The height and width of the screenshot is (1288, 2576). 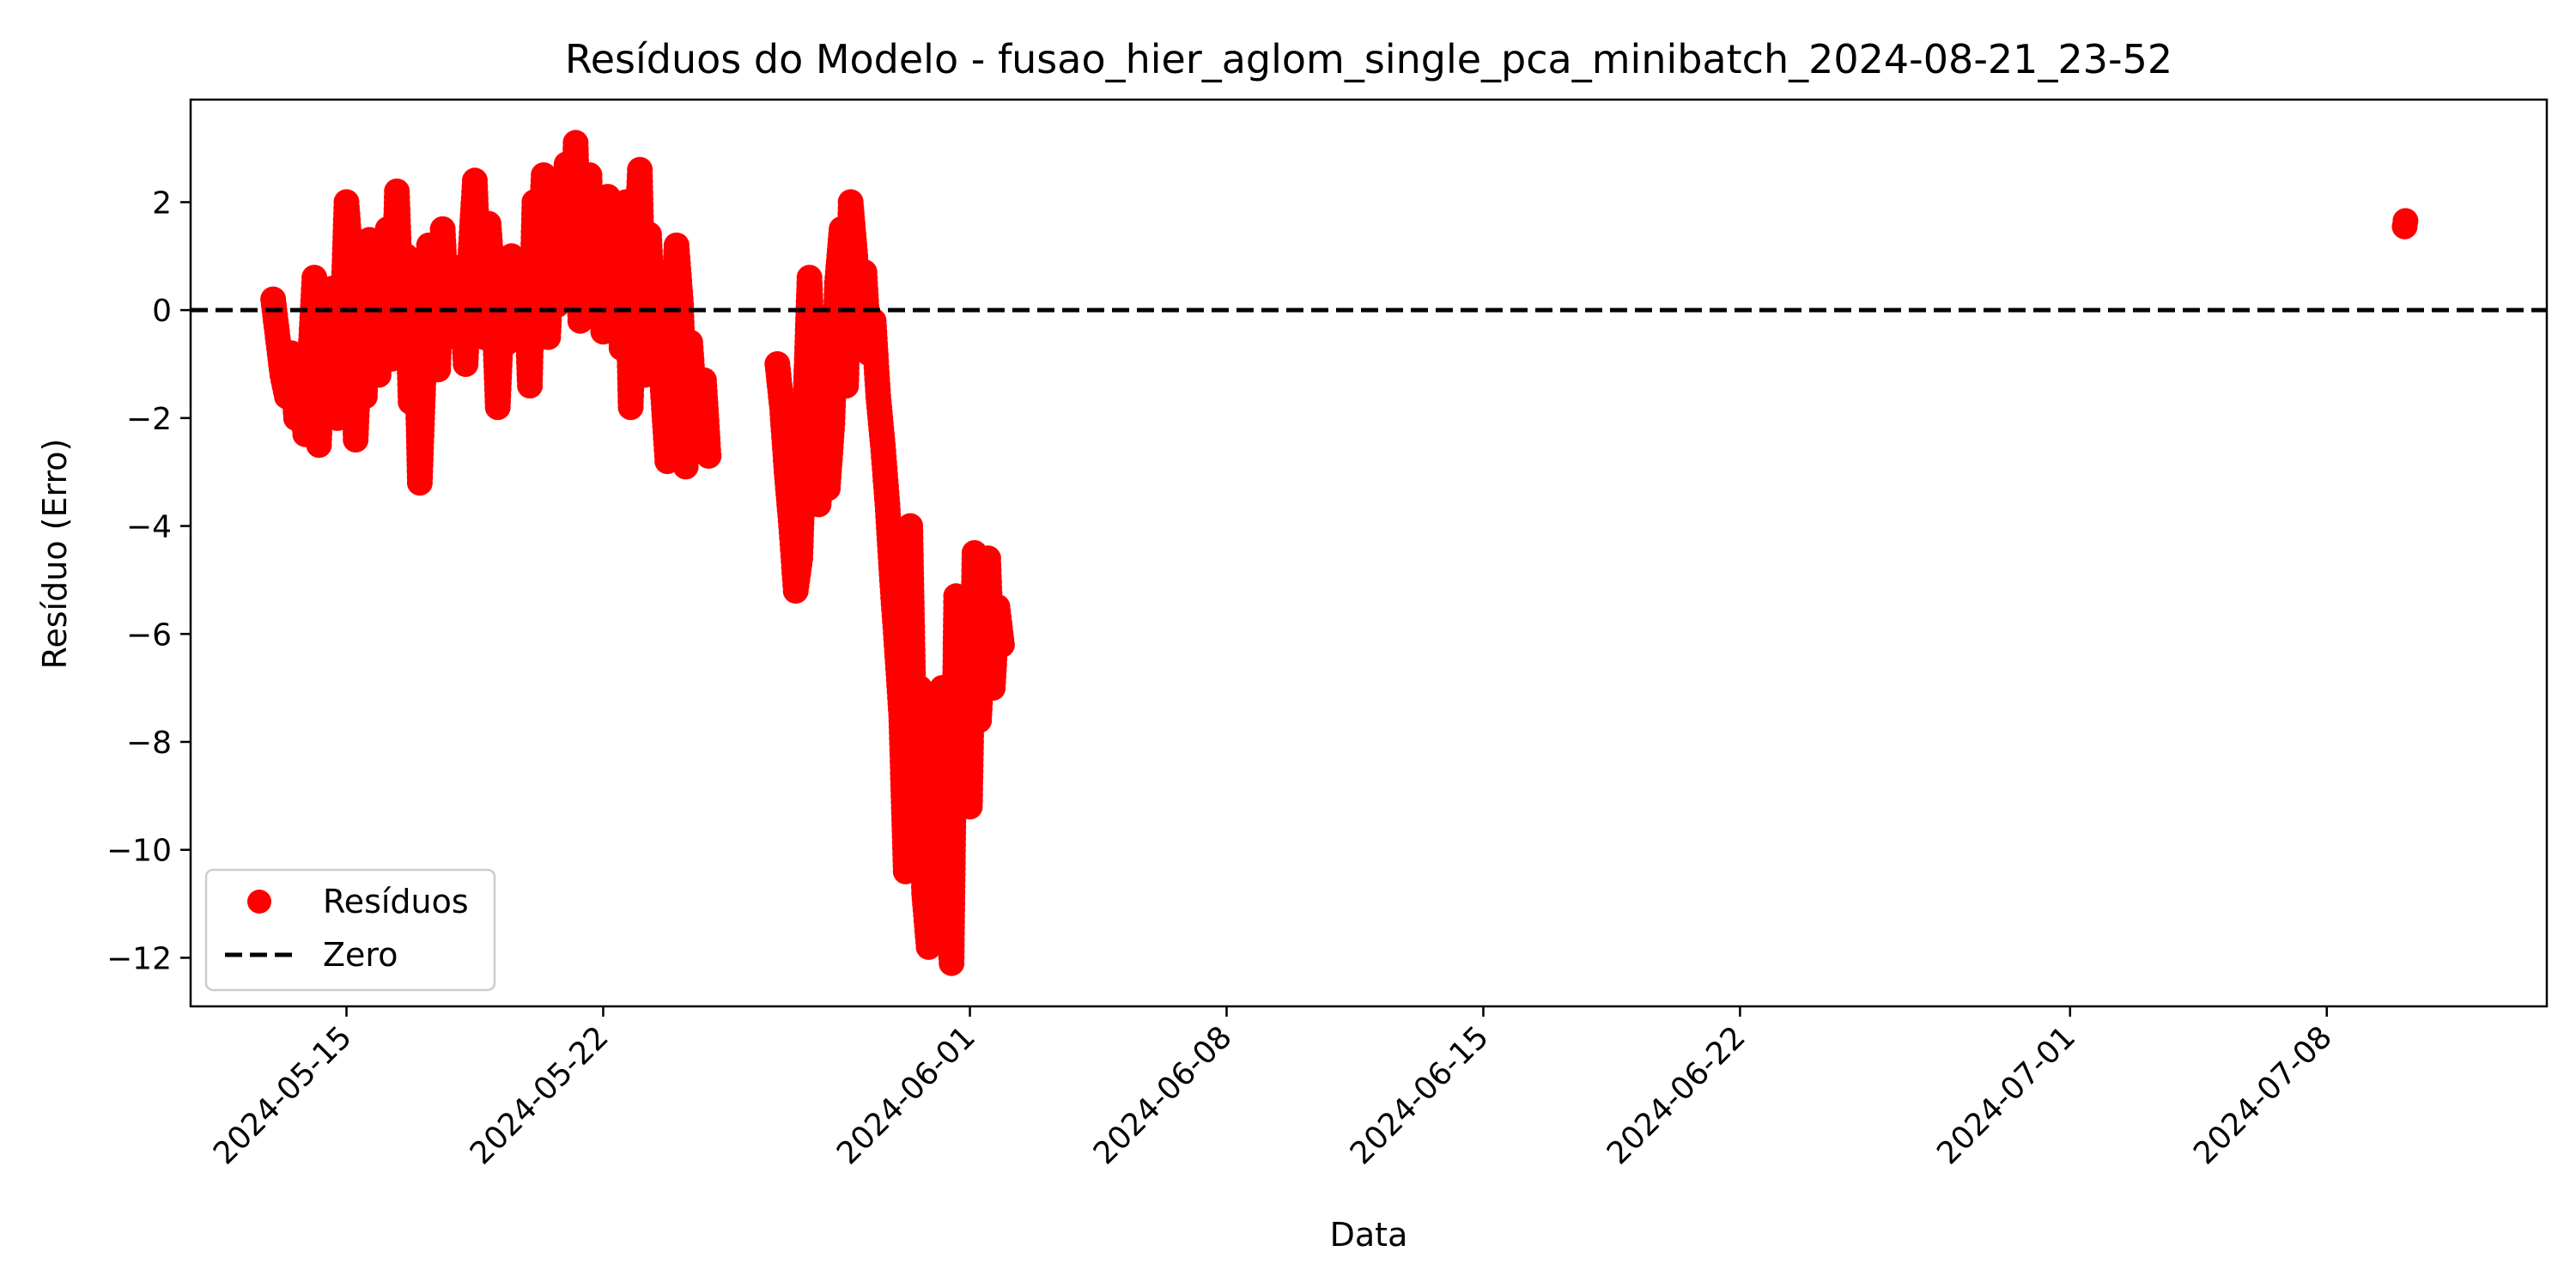 What do you see at coordinates (360, 955) in the screenshot?
I see `legend-zero-label: Zero` at bounding box center [360, 955].